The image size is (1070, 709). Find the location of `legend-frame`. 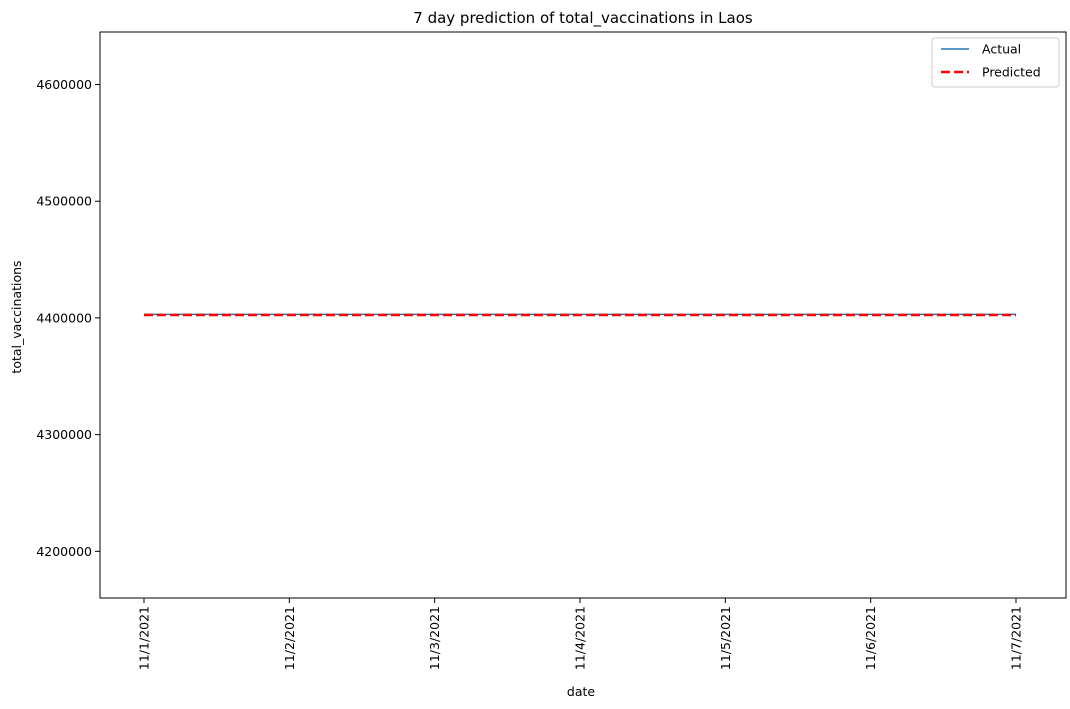

legend-frame is located at coordinates (995, 62).